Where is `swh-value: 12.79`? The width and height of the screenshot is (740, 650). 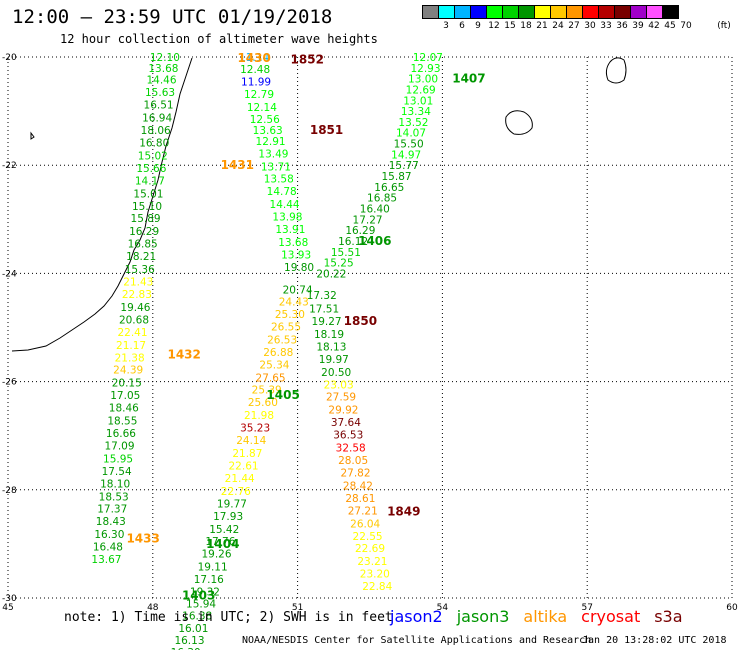
swh-value: 12.79 is located at coordinates (259, 95).